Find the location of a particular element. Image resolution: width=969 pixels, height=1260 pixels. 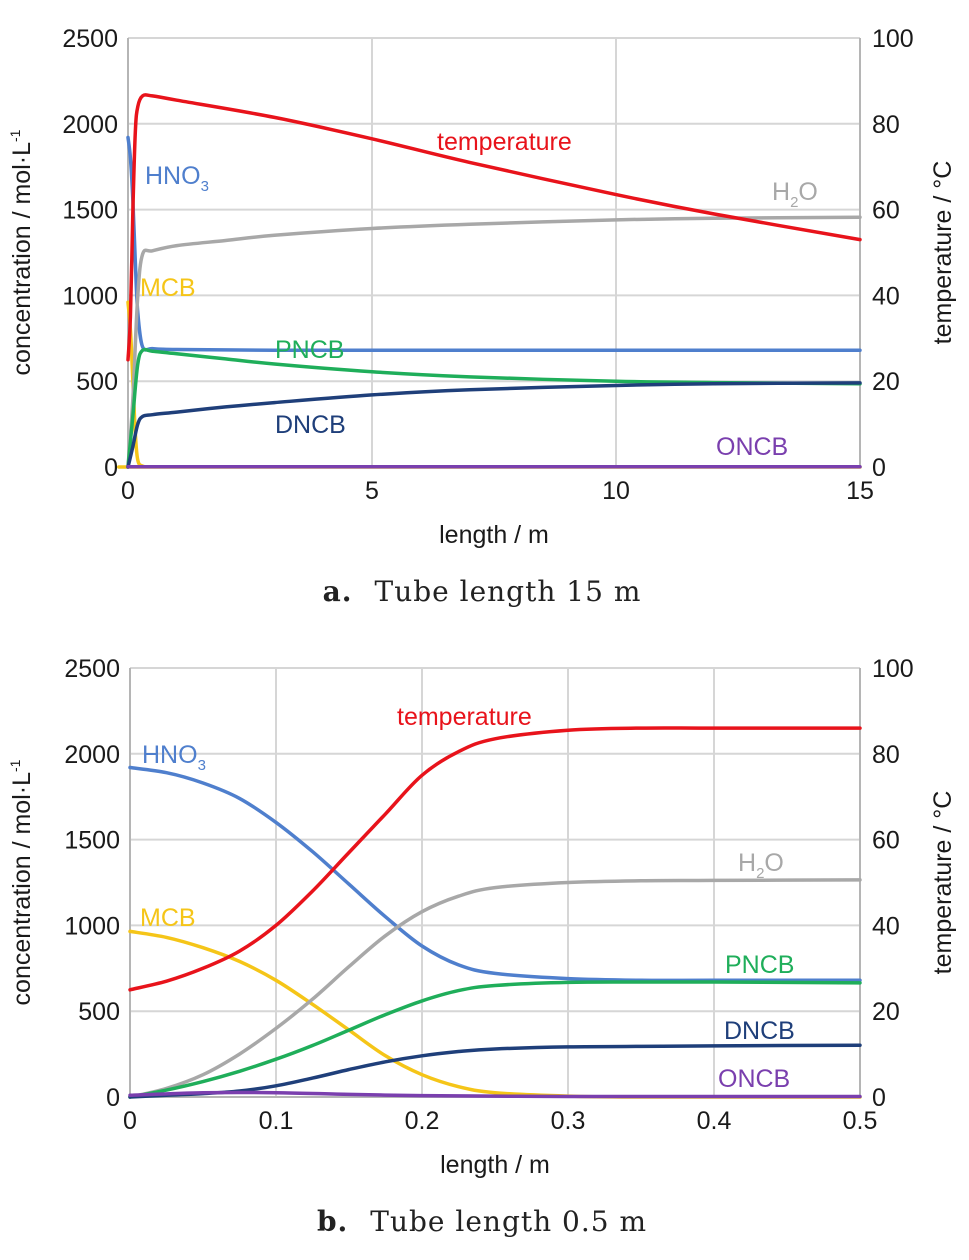

figure-caption: a. Tube length 15 m is located at coordinates (482, 591).